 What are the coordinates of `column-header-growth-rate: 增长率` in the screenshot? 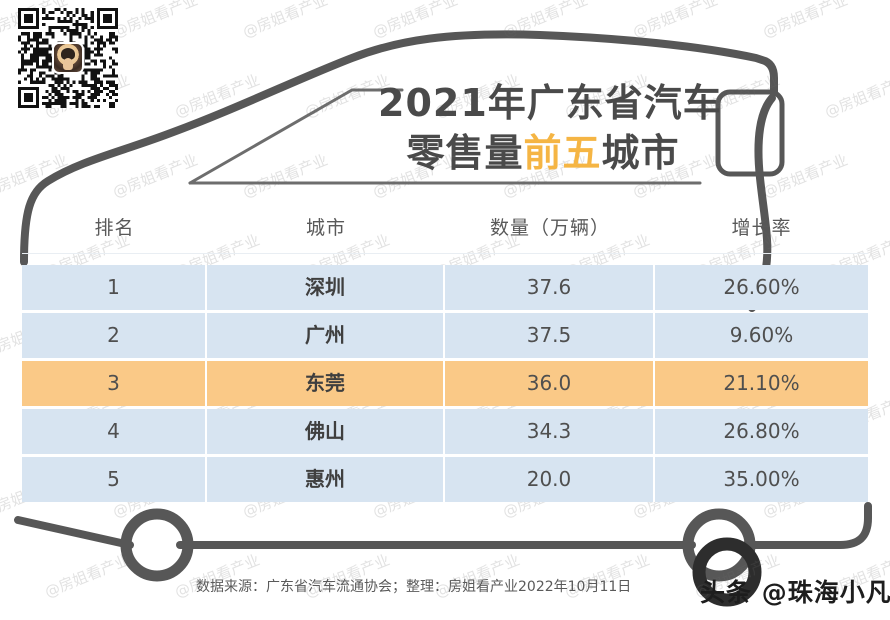 It's located at (761, 228).